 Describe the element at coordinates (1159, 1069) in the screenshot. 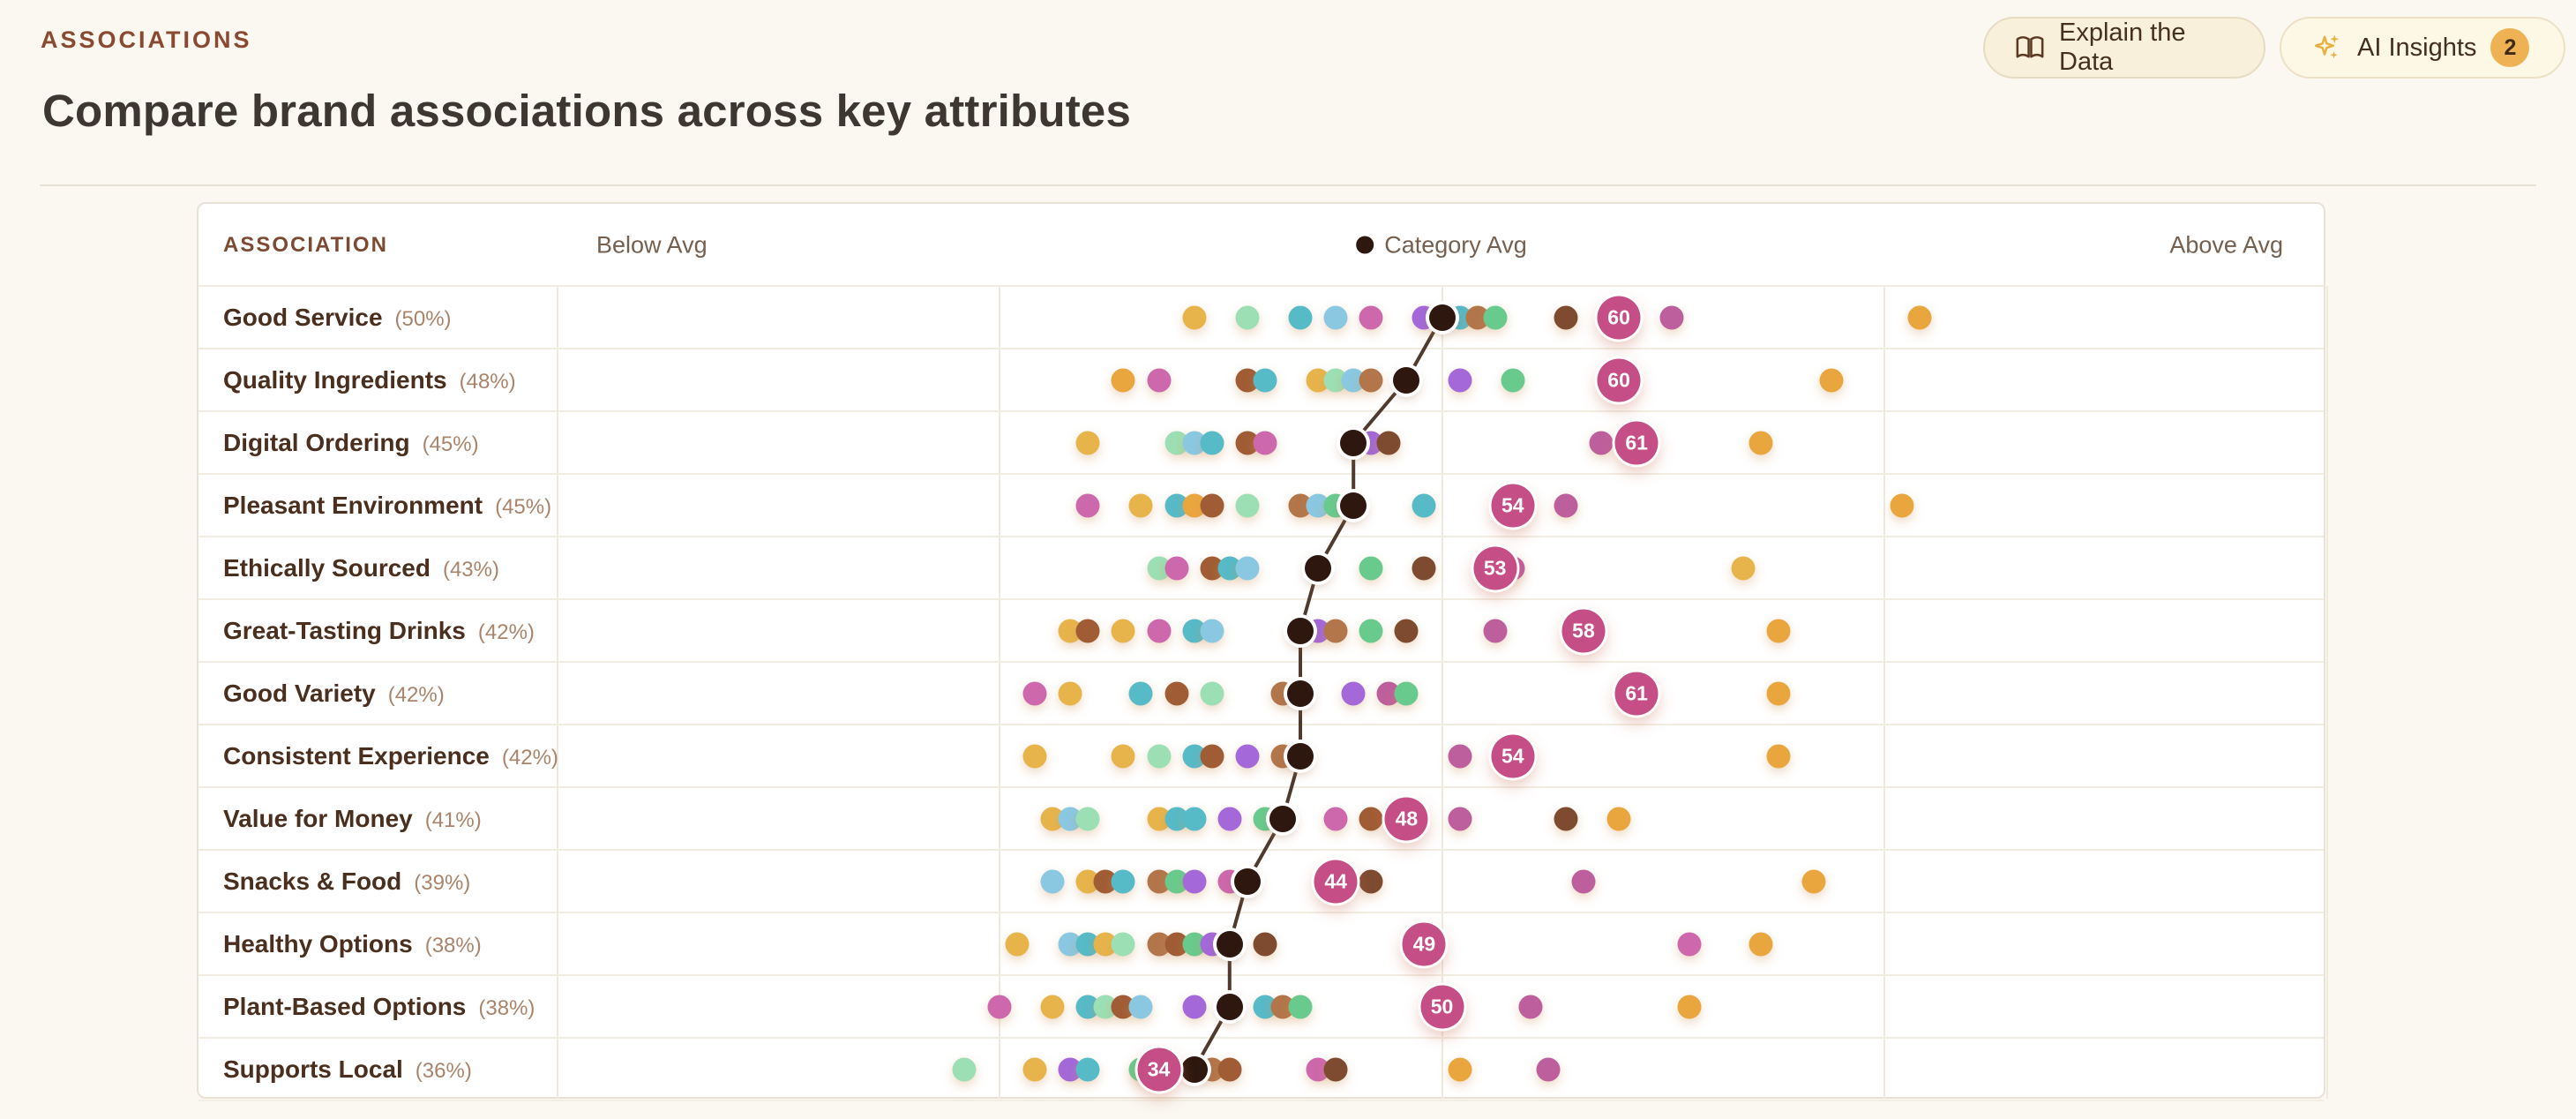

I see `focal-brand-dot: 34` at that location.